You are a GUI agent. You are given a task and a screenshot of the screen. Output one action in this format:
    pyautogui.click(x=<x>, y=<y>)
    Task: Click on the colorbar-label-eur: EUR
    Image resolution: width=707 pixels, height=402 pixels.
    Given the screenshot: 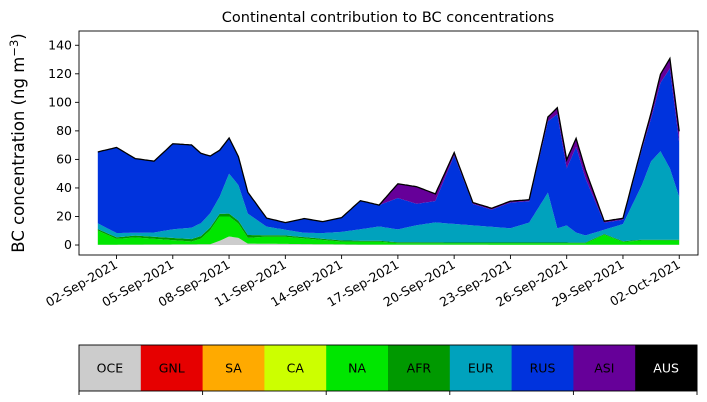 What is the action you would take?
    pyautogui.click(x=481, y=368)
    